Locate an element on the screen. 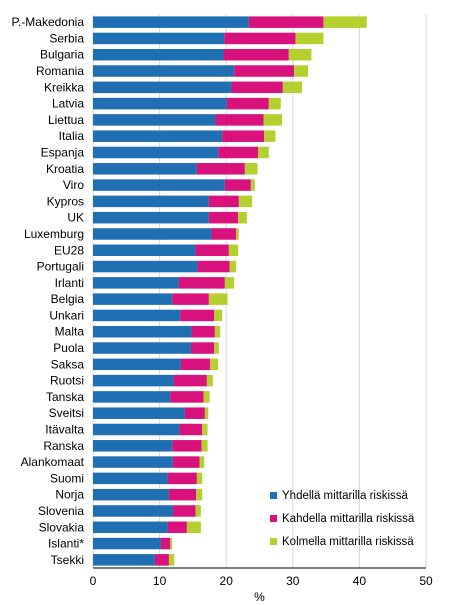  category-label-24: Sveitsi is located at coordinates (66, 413).